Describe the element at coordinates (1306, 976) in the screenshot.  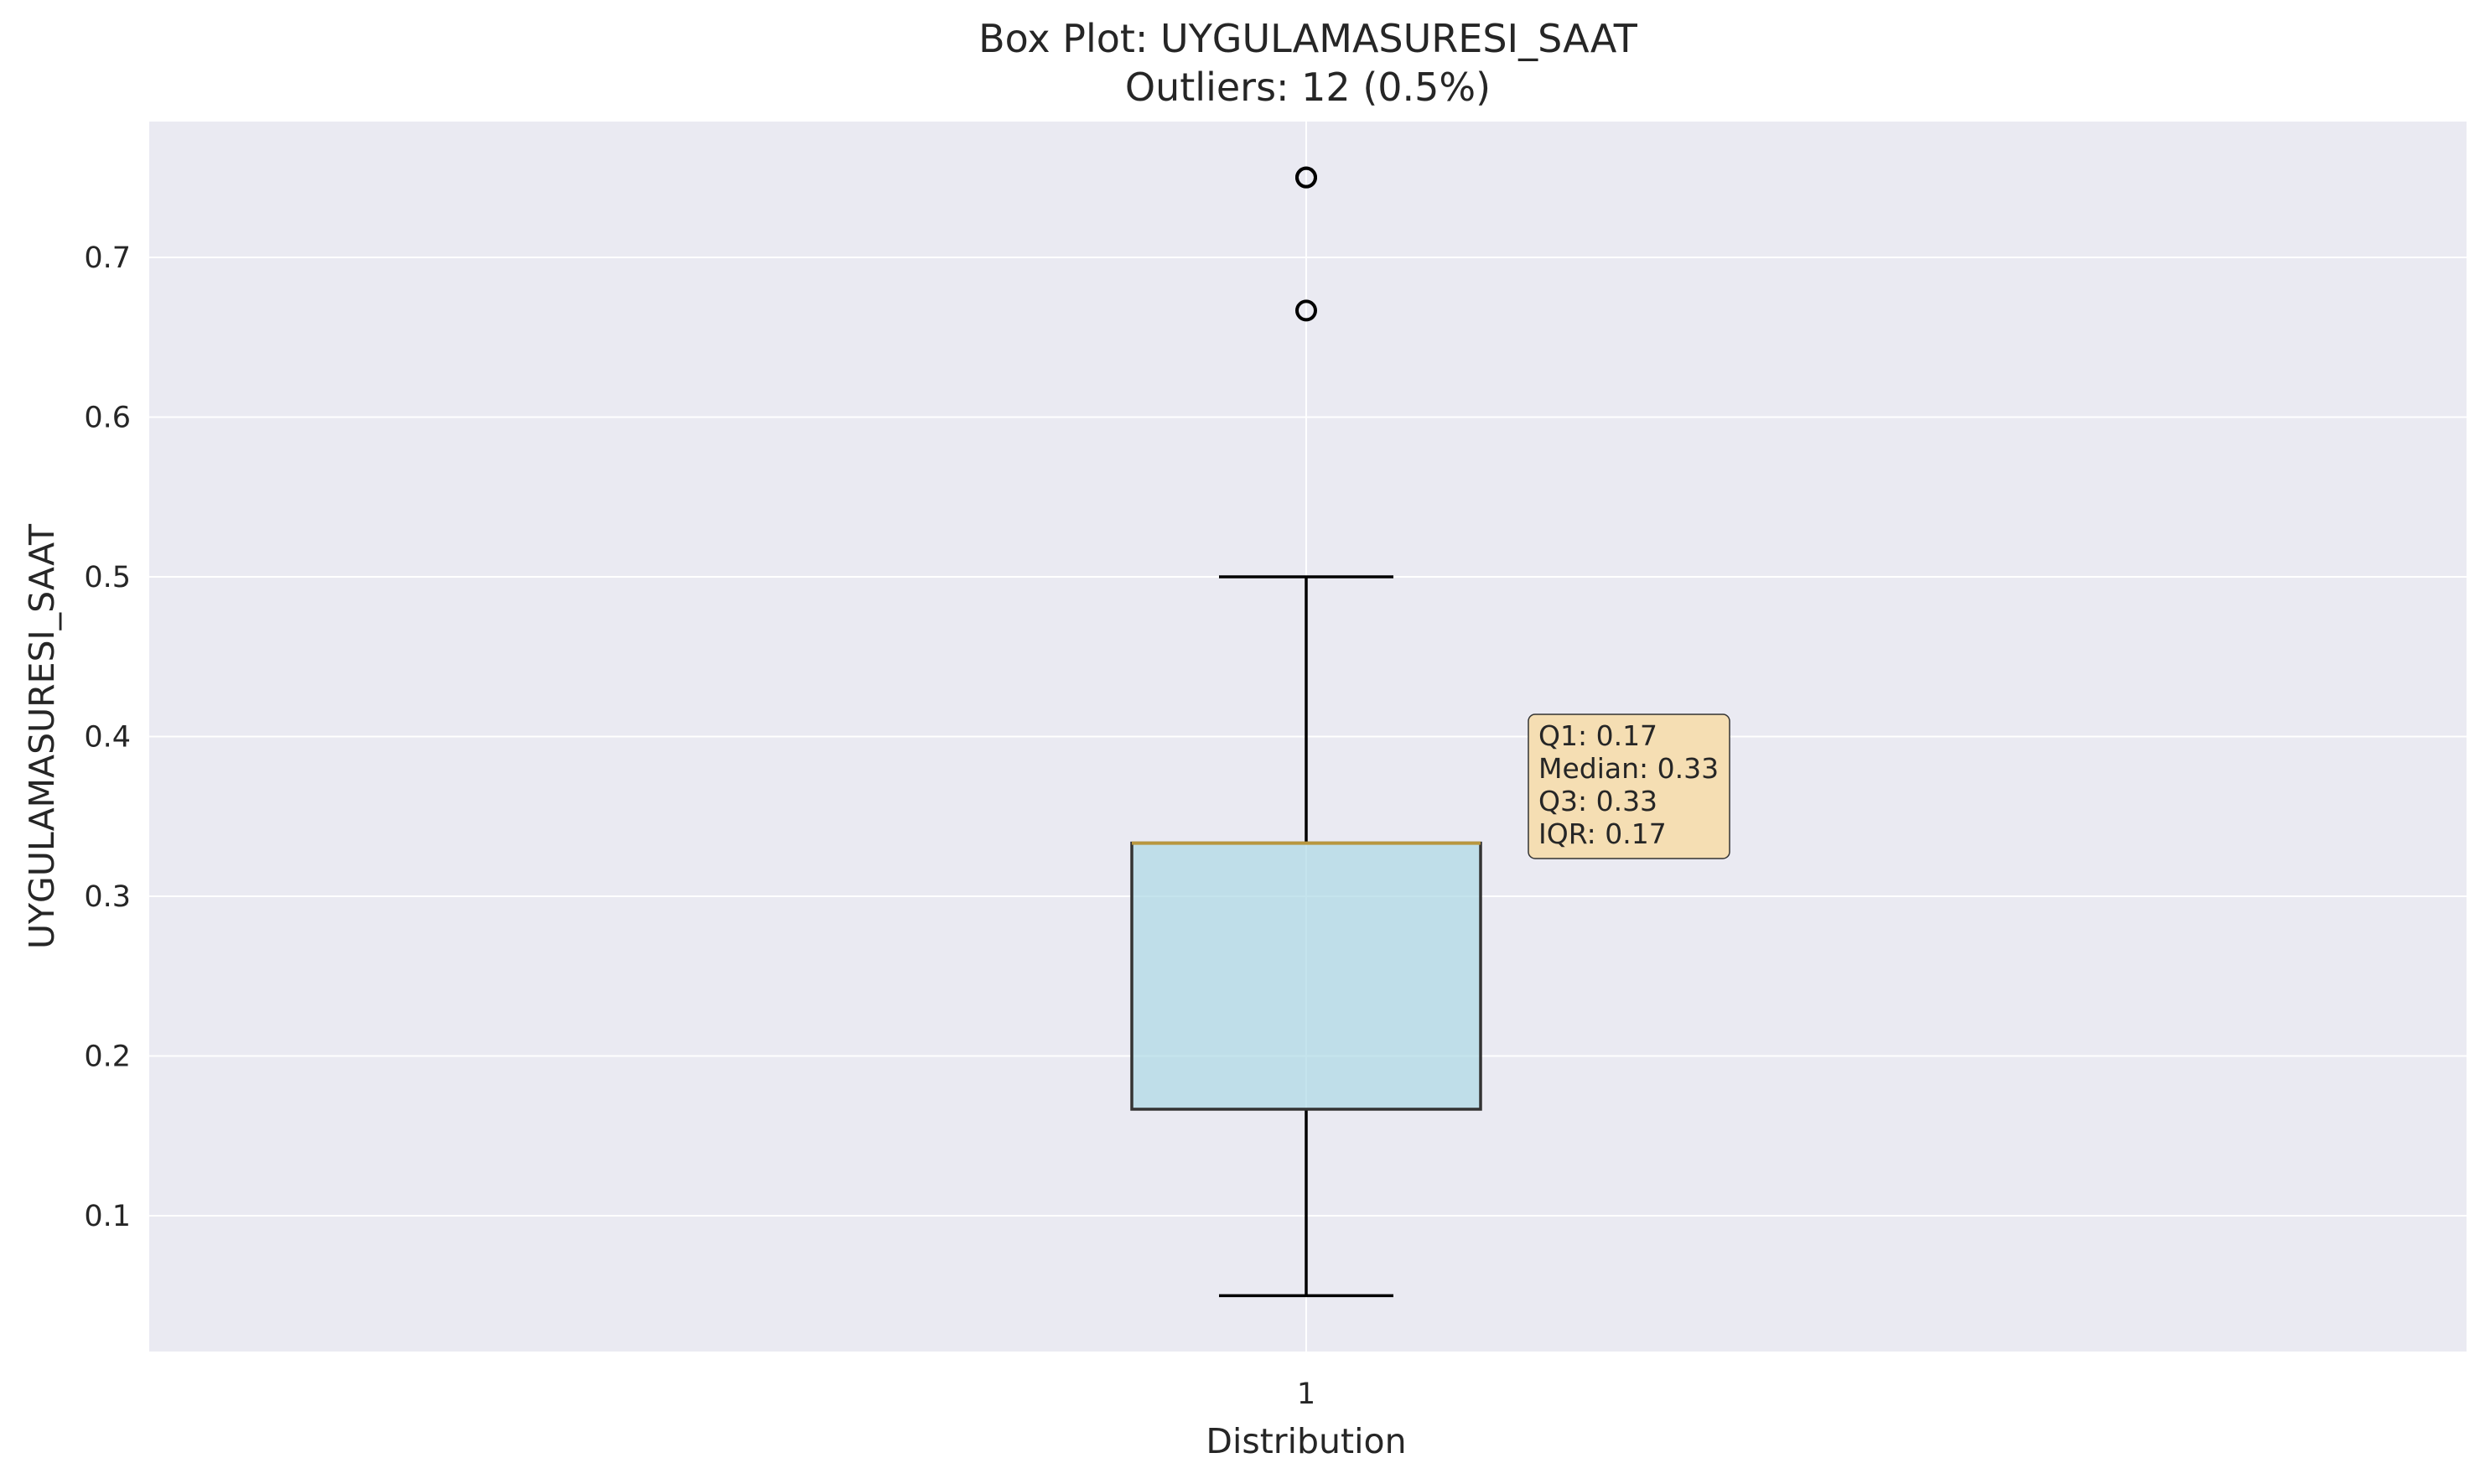
I see `iqr-box` at that location.